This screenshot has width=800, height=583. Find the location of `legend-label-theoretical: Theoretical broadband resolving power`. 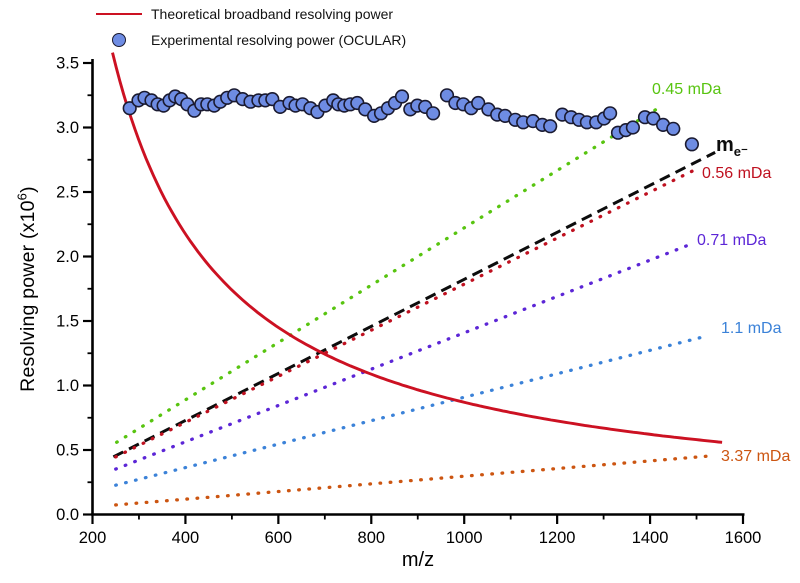

legend-label-theoretical: Theoretical broadband resolving power is located at coordinates (272, 14).